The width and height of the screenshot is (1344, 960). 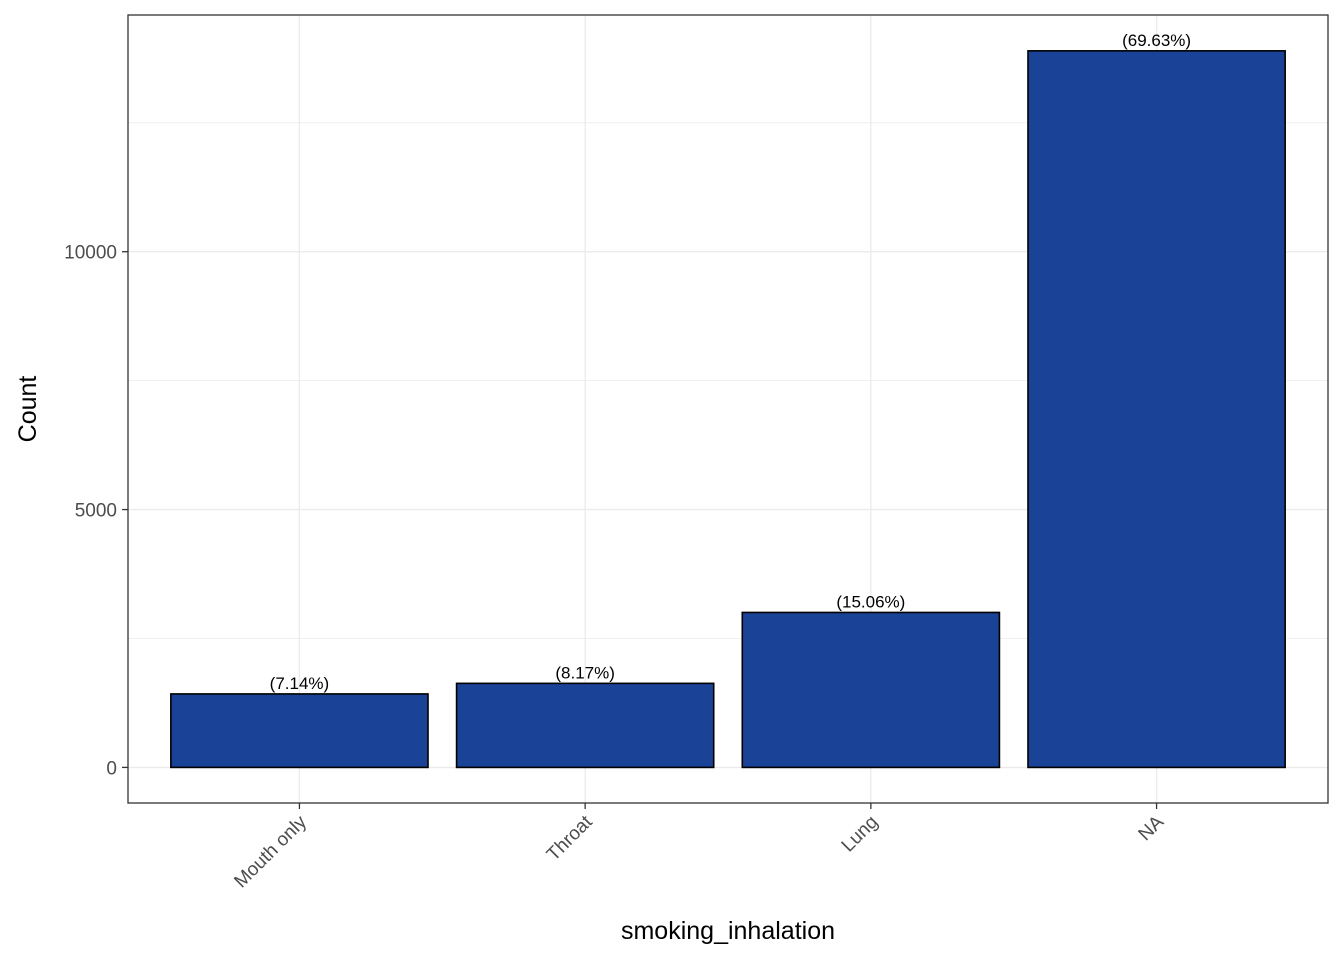 I want to click on bar-data-label: (7.14%), so click(x=300, y=683).